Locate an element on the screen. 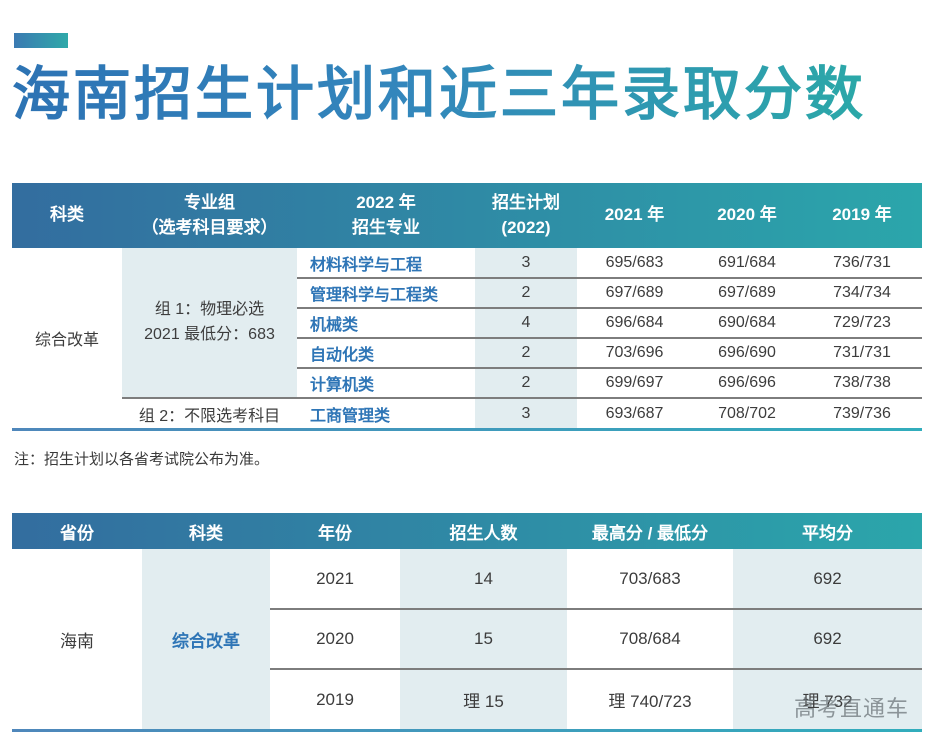 Image resolution: width=936 pixels, height=747 pixels. score-2021-cell: 695/683 is located at coordinates (634, 263).